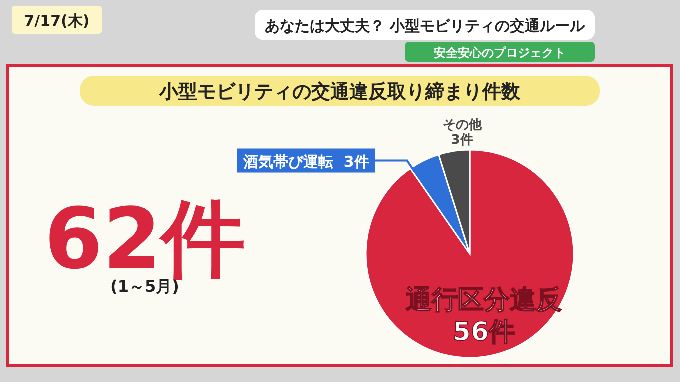  Describe the element at coordinates (57, 21) in the screenshot. I see `text: 7/17(木)` at that location.